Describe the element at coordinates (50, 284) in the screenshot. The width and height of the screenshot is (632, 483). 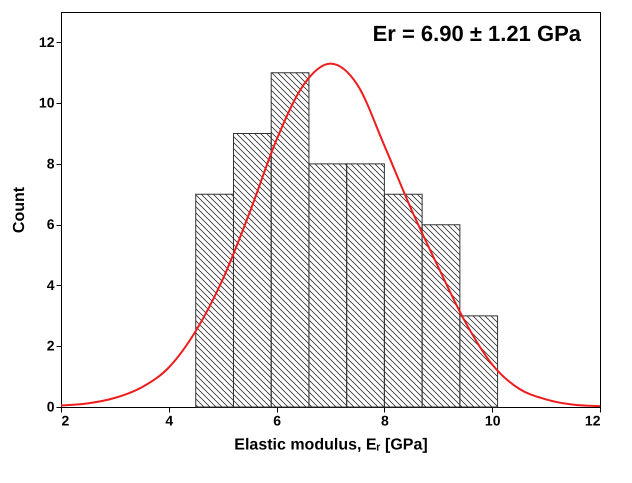
I see `y-tick-label: 4` at that location.